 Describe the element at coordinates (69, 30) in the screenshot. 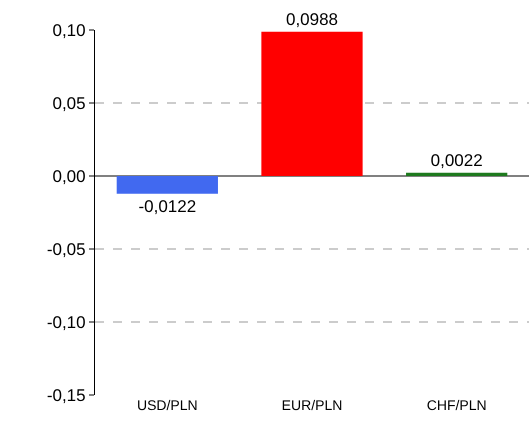

I see `y-tick-label: 0,10` at that location.